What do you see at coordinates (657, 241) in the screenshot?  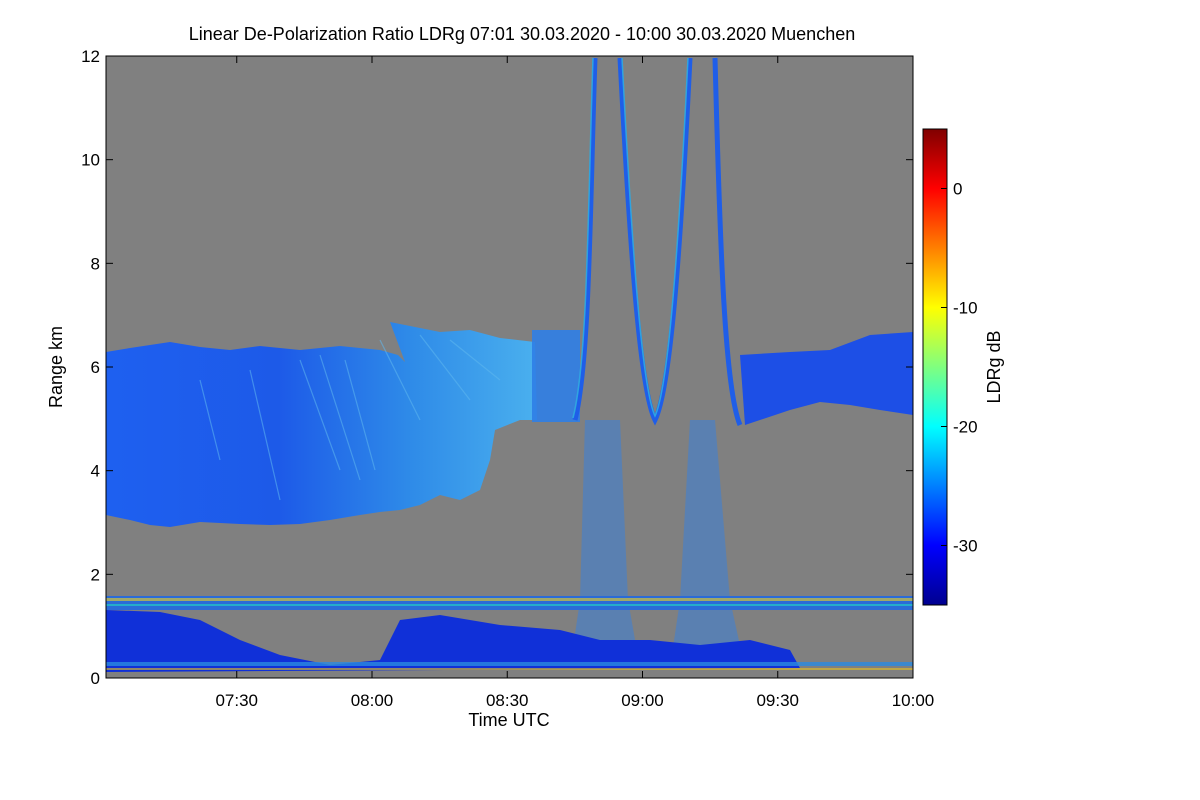 I see `fall-streaks` at bounding box center [657, 241].